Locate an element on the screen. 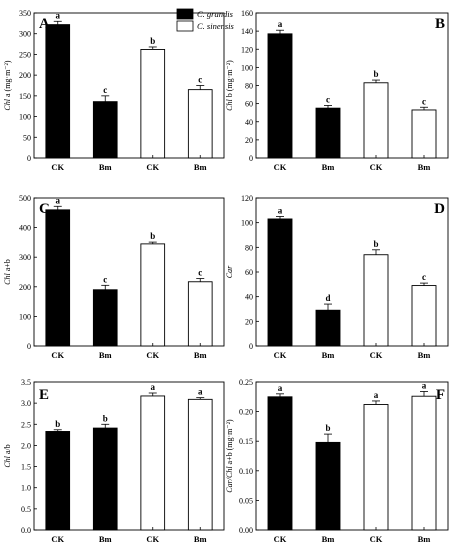  y-tick-label-d: 40 is located at coordinates (249, 297).